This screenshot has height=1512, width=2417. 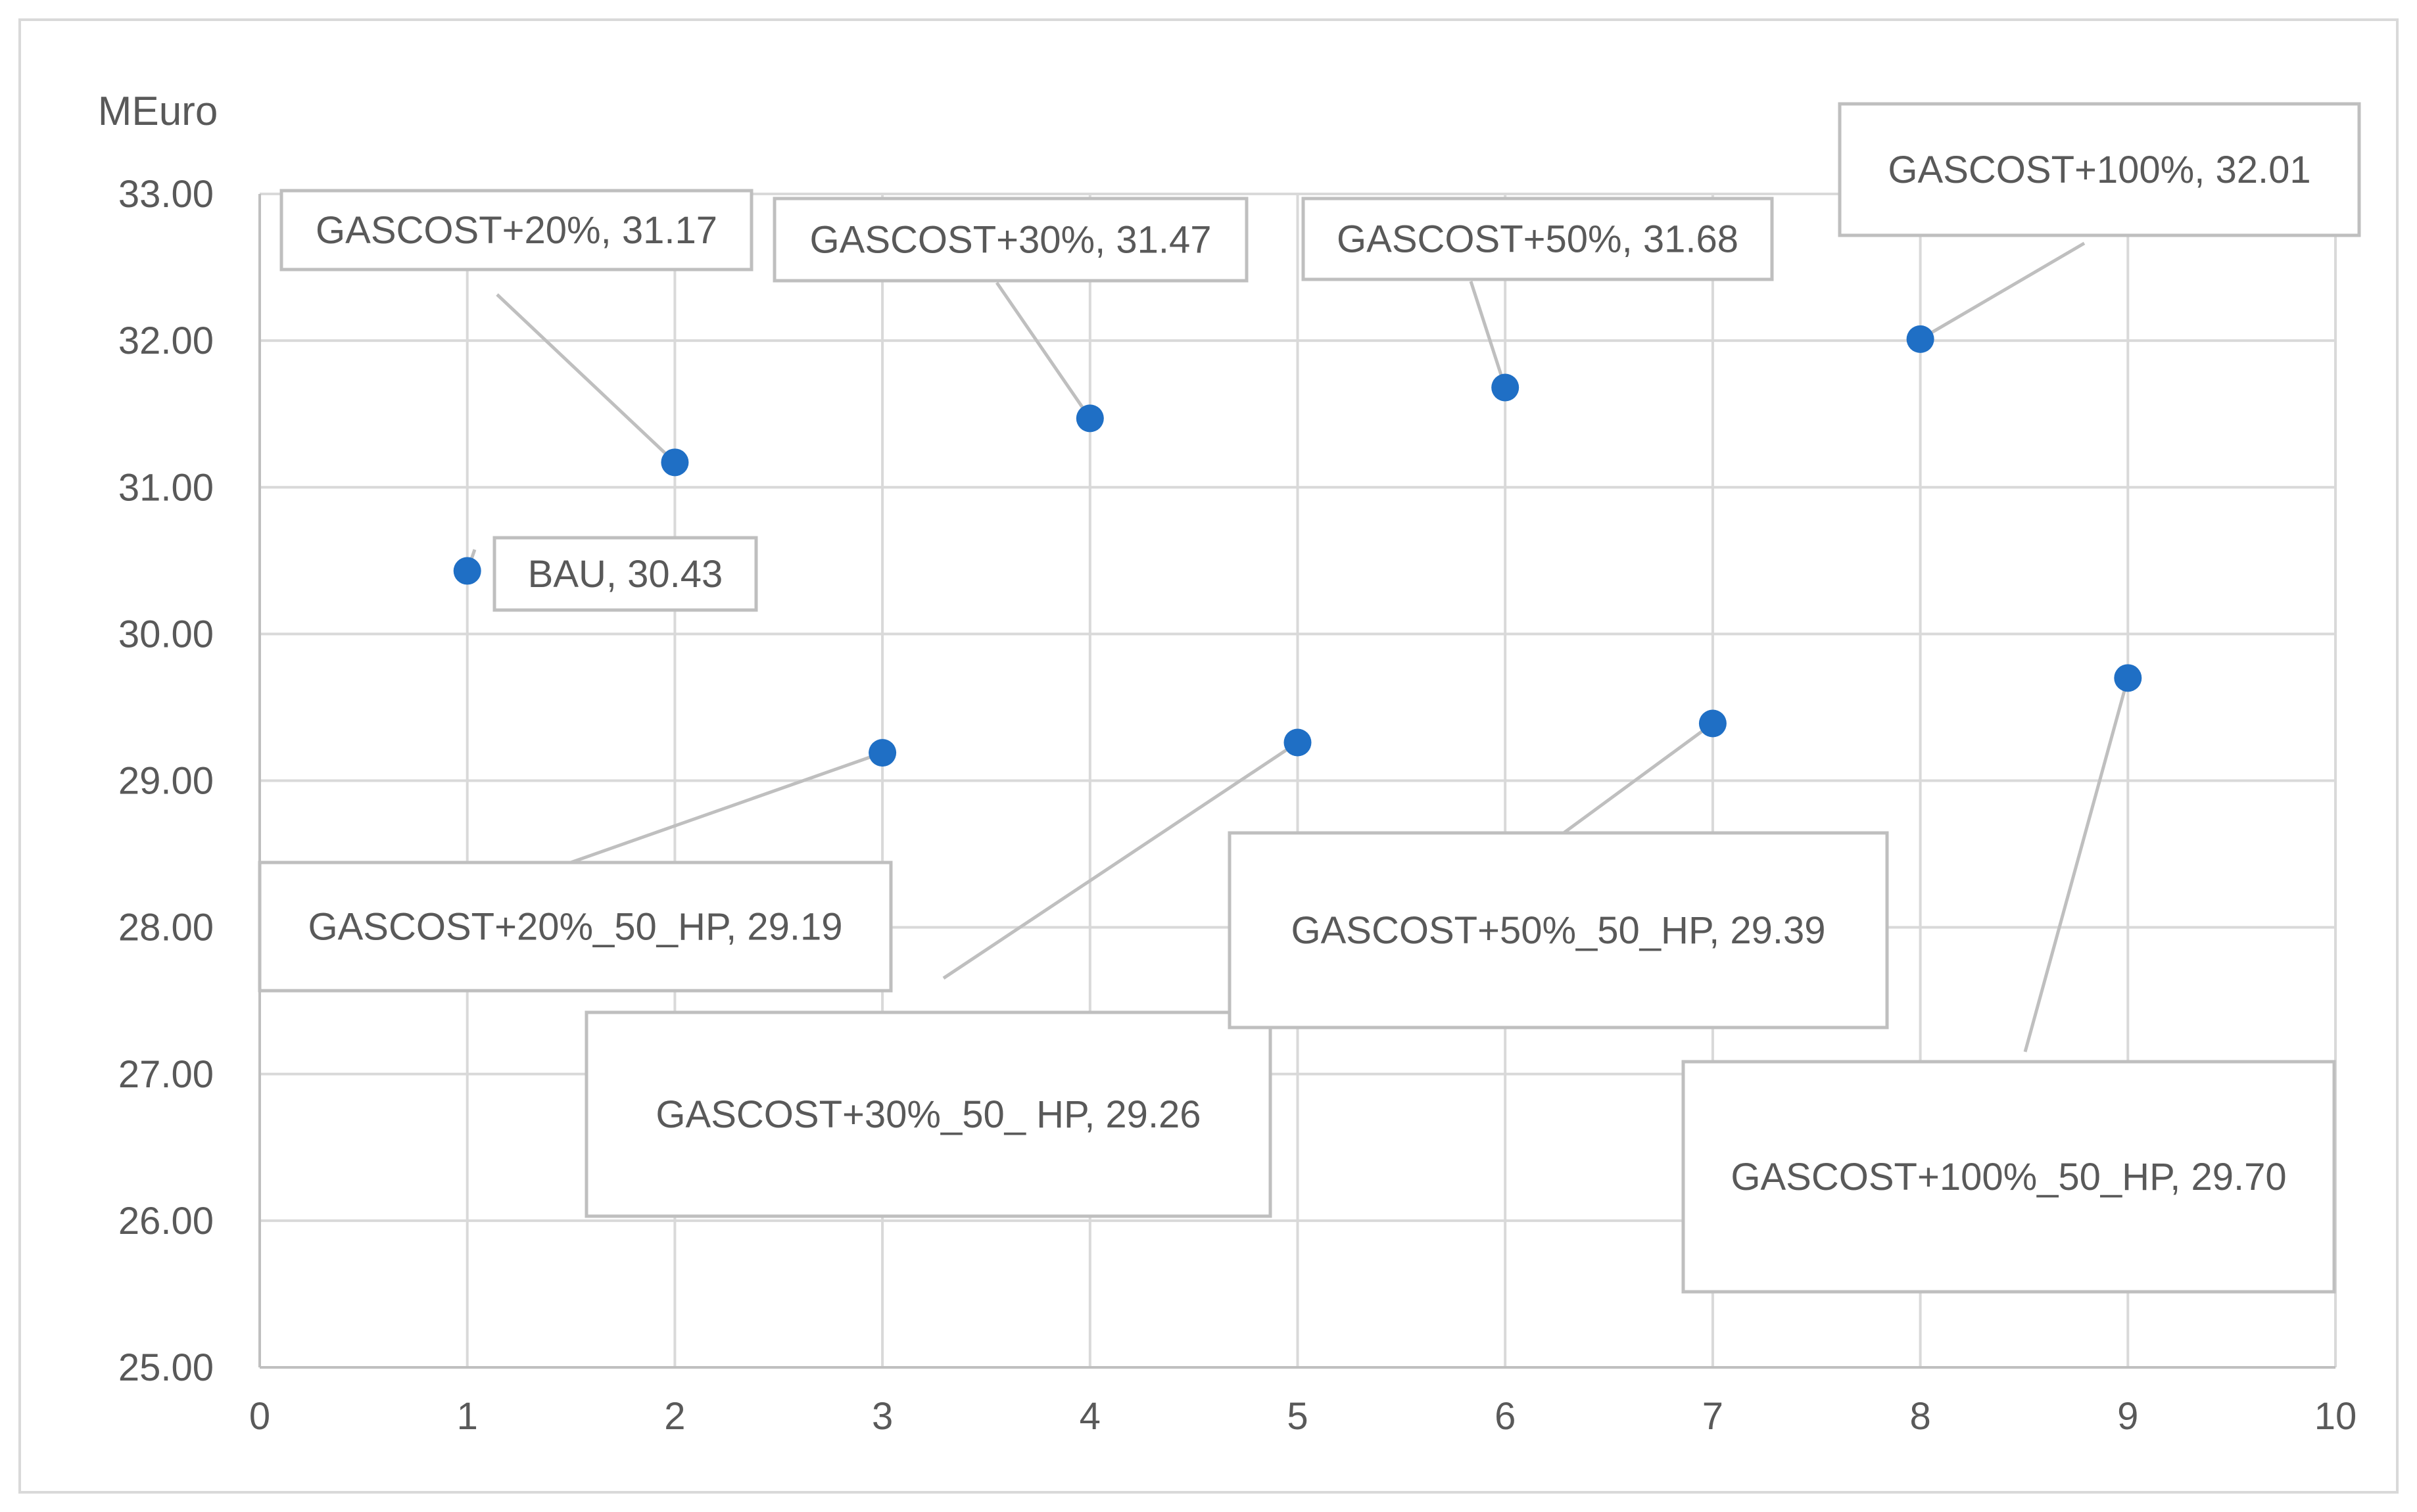 What do you see at coordinates (158, 111) in the screenshot?
I see `y-axis-label: MEuro` at bounding box center [158, 111].